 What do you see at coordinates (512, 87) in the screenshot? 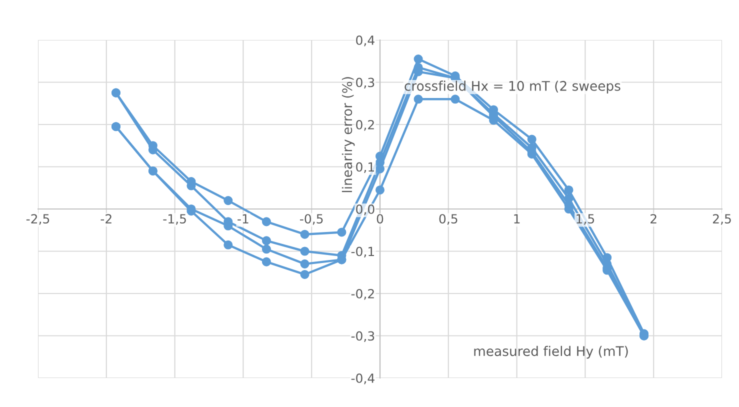
I see `annotation: crossfield Hx = 10 mT (2 sweeps` at bounding box center [512, 87].